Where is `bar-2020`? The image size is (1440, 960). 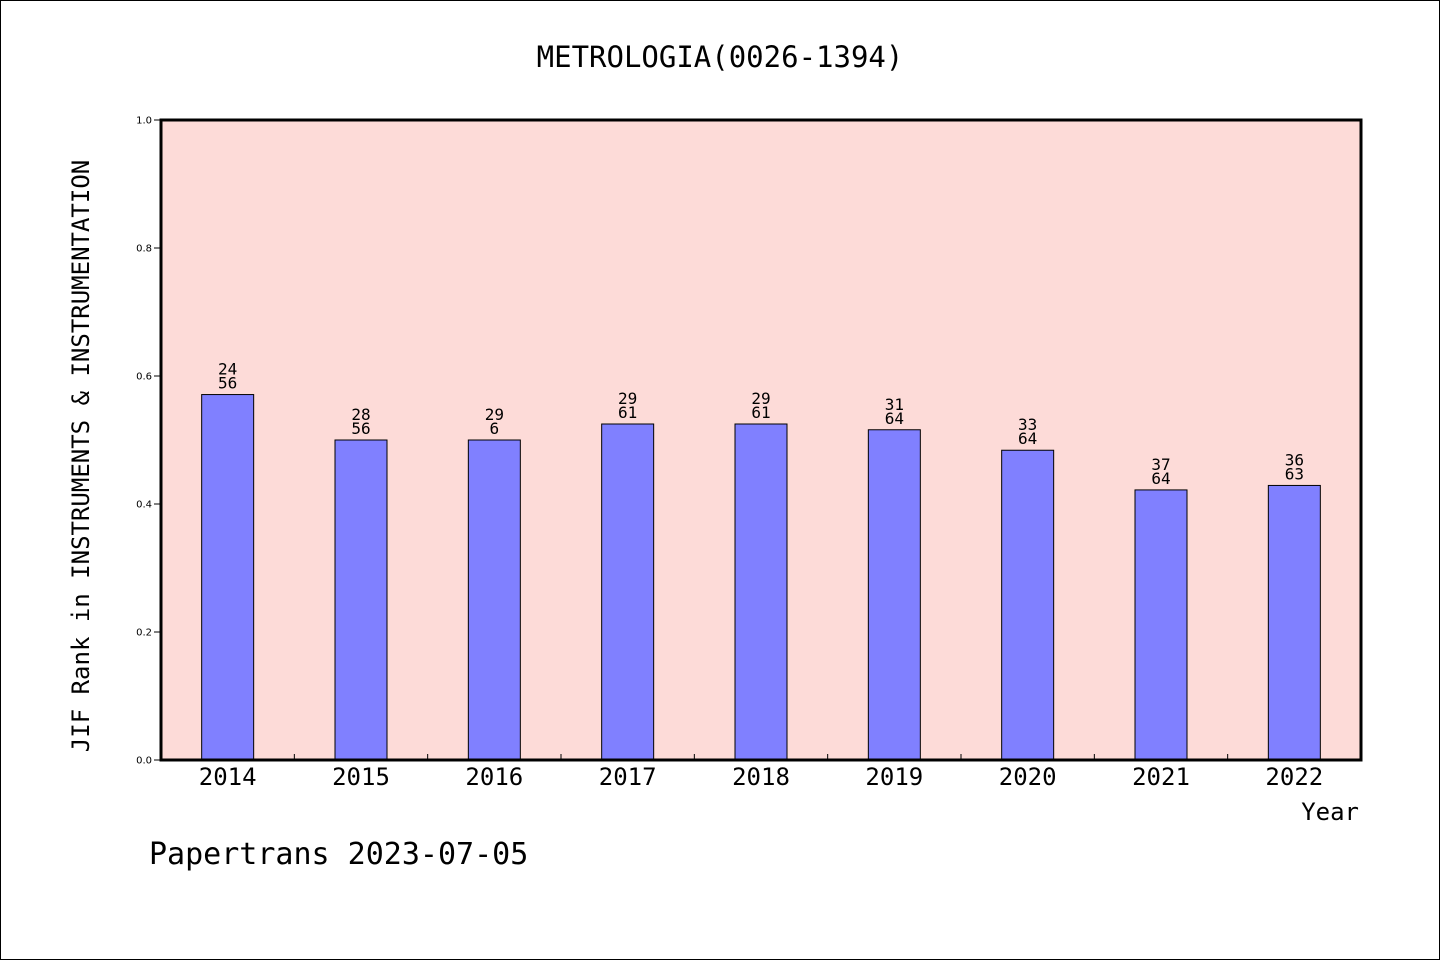 bar-2020 is located at coordinates (1028, 605).